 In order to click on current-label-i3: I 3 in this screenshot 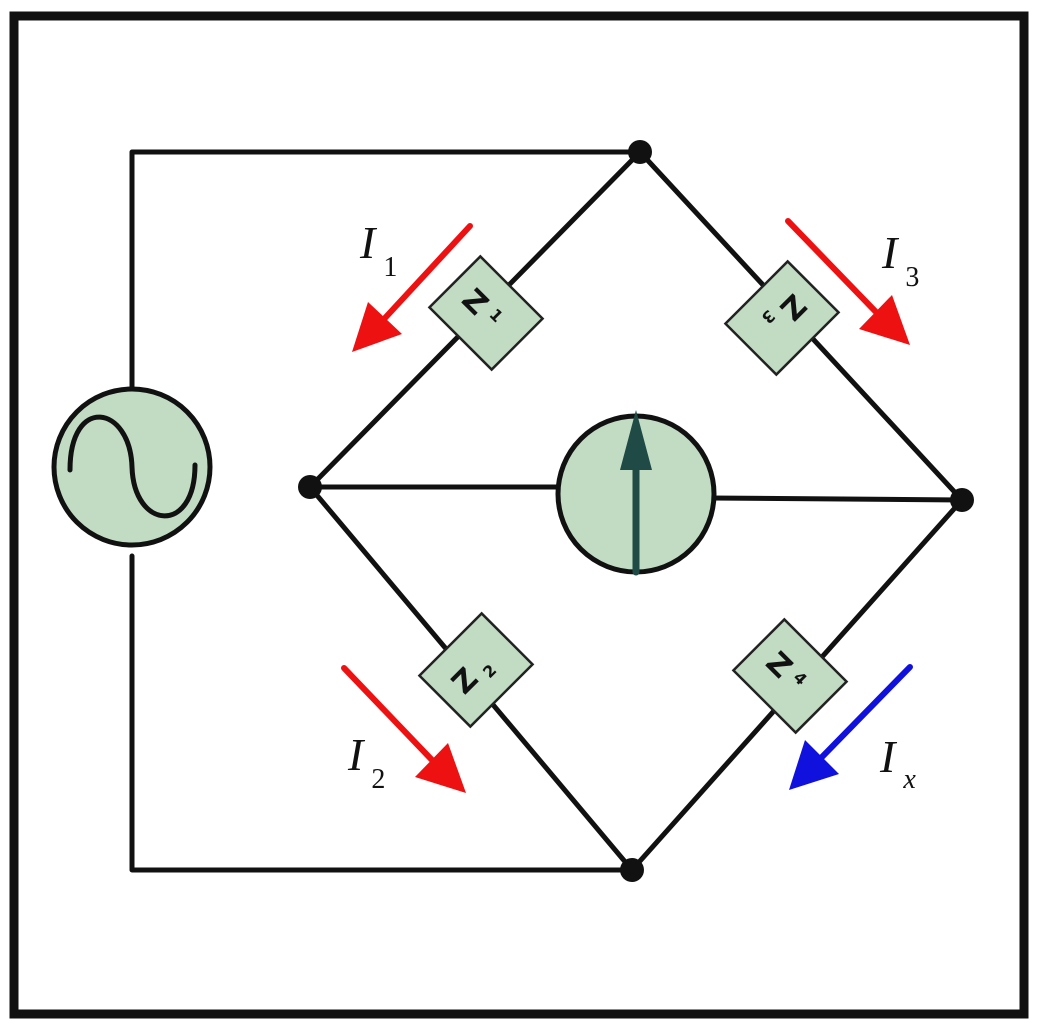, I will do `click(900, 260)`.